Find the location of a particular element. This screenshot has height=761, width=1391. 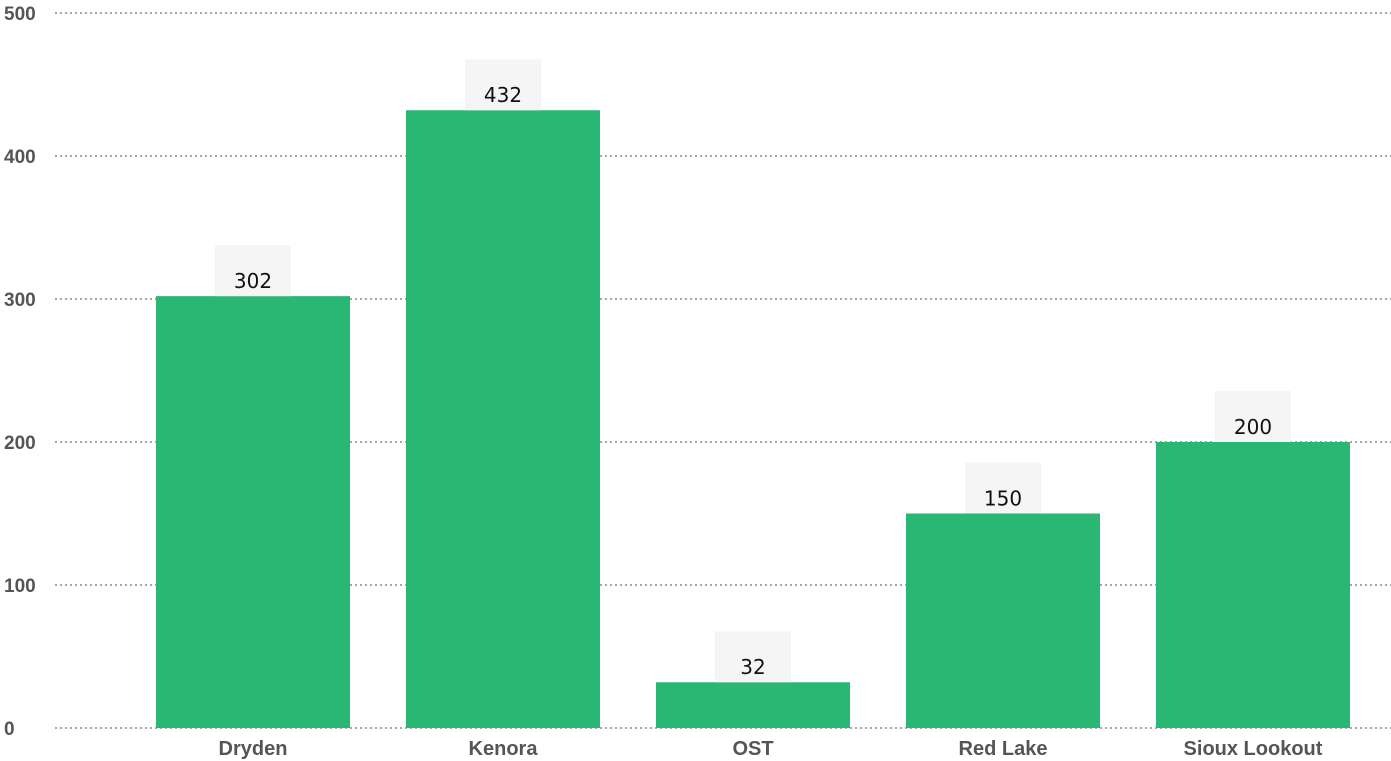

data-label: 302 is located at coordinates (253, 281).